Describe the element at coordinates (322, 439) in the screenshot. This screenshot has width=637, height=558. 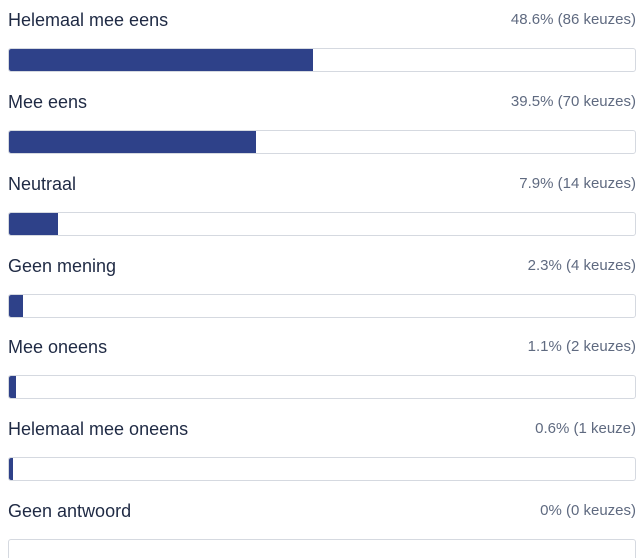
I see `poll-option-header: Helemaal mee oneens 0.6% (1 keuze)` at that location.